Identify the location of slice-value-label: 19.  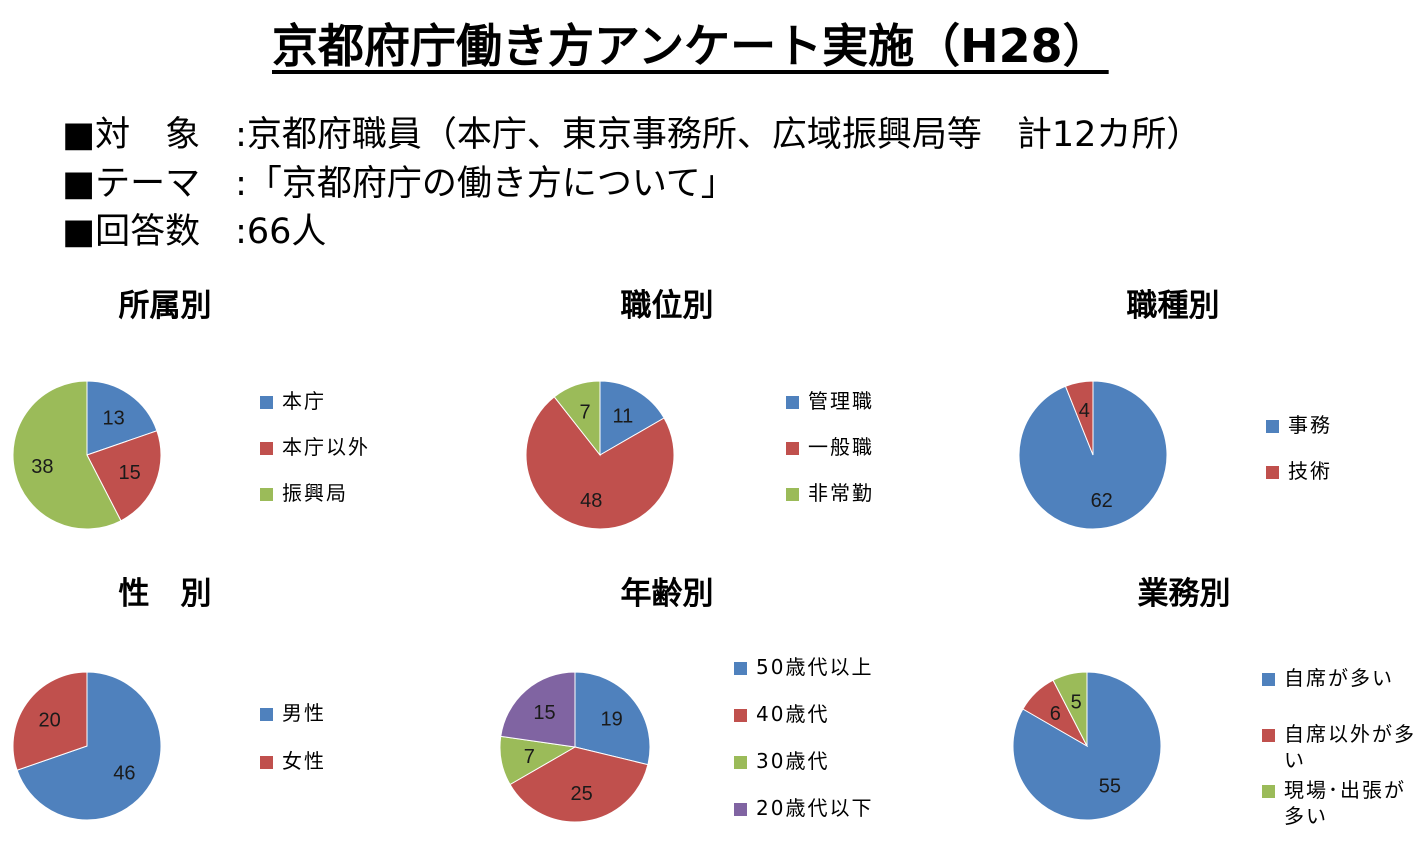
(611, 719).